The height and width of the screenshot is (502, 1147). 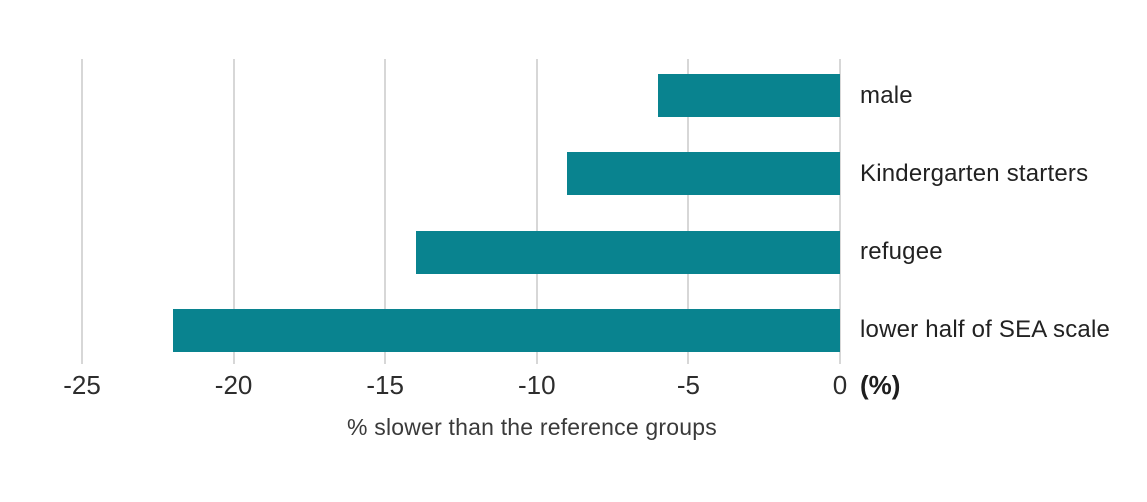 What do you see at coordinates (880, 385) in the screenshot?
I see `x-axis-unit-label: (%)` at bounding box center [880, 385].